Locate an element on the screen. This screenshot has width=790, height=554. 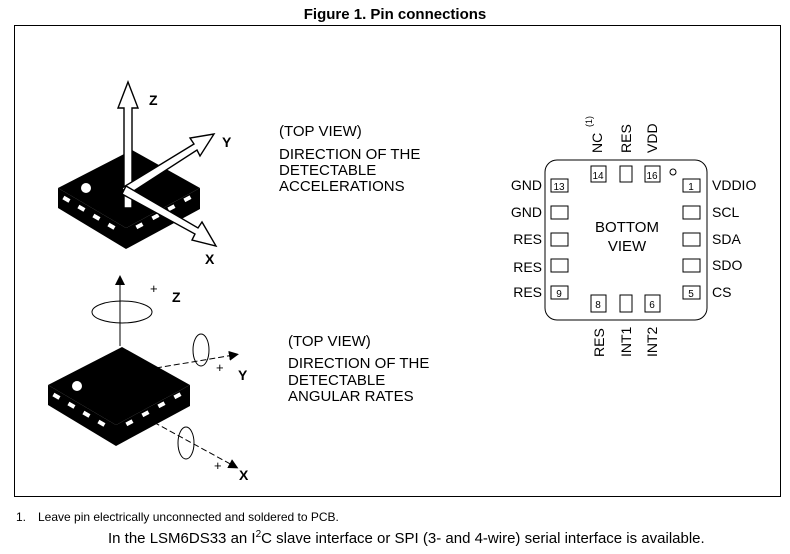
pad-13-number: 13 is located at coordinates (559, 187).